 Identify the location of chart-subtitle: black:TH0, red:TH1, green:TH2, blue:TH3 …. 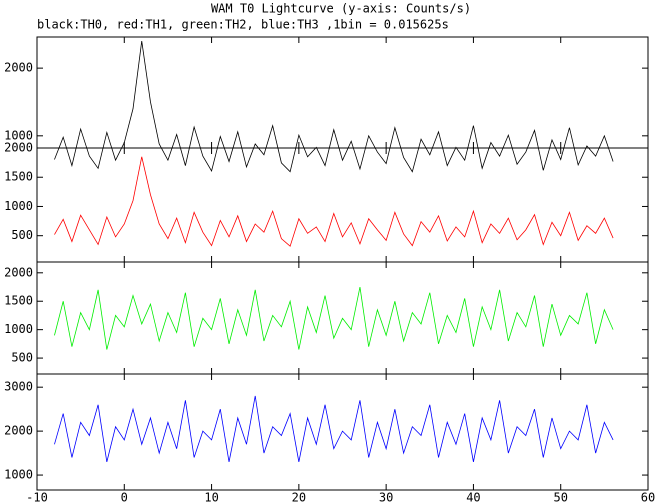
(243, 25).